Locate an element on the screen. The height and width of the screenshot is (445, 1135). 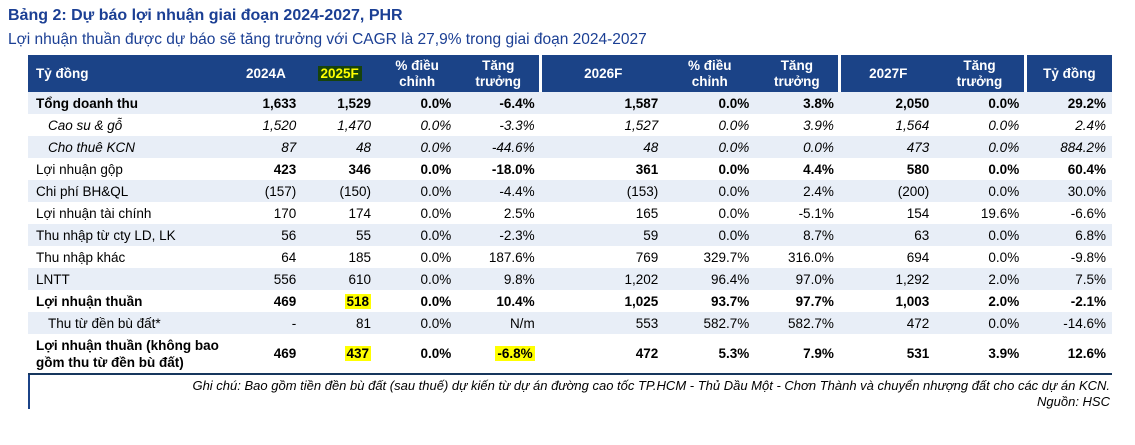
cell: 2.0% is located at coordinates (1004, 279).